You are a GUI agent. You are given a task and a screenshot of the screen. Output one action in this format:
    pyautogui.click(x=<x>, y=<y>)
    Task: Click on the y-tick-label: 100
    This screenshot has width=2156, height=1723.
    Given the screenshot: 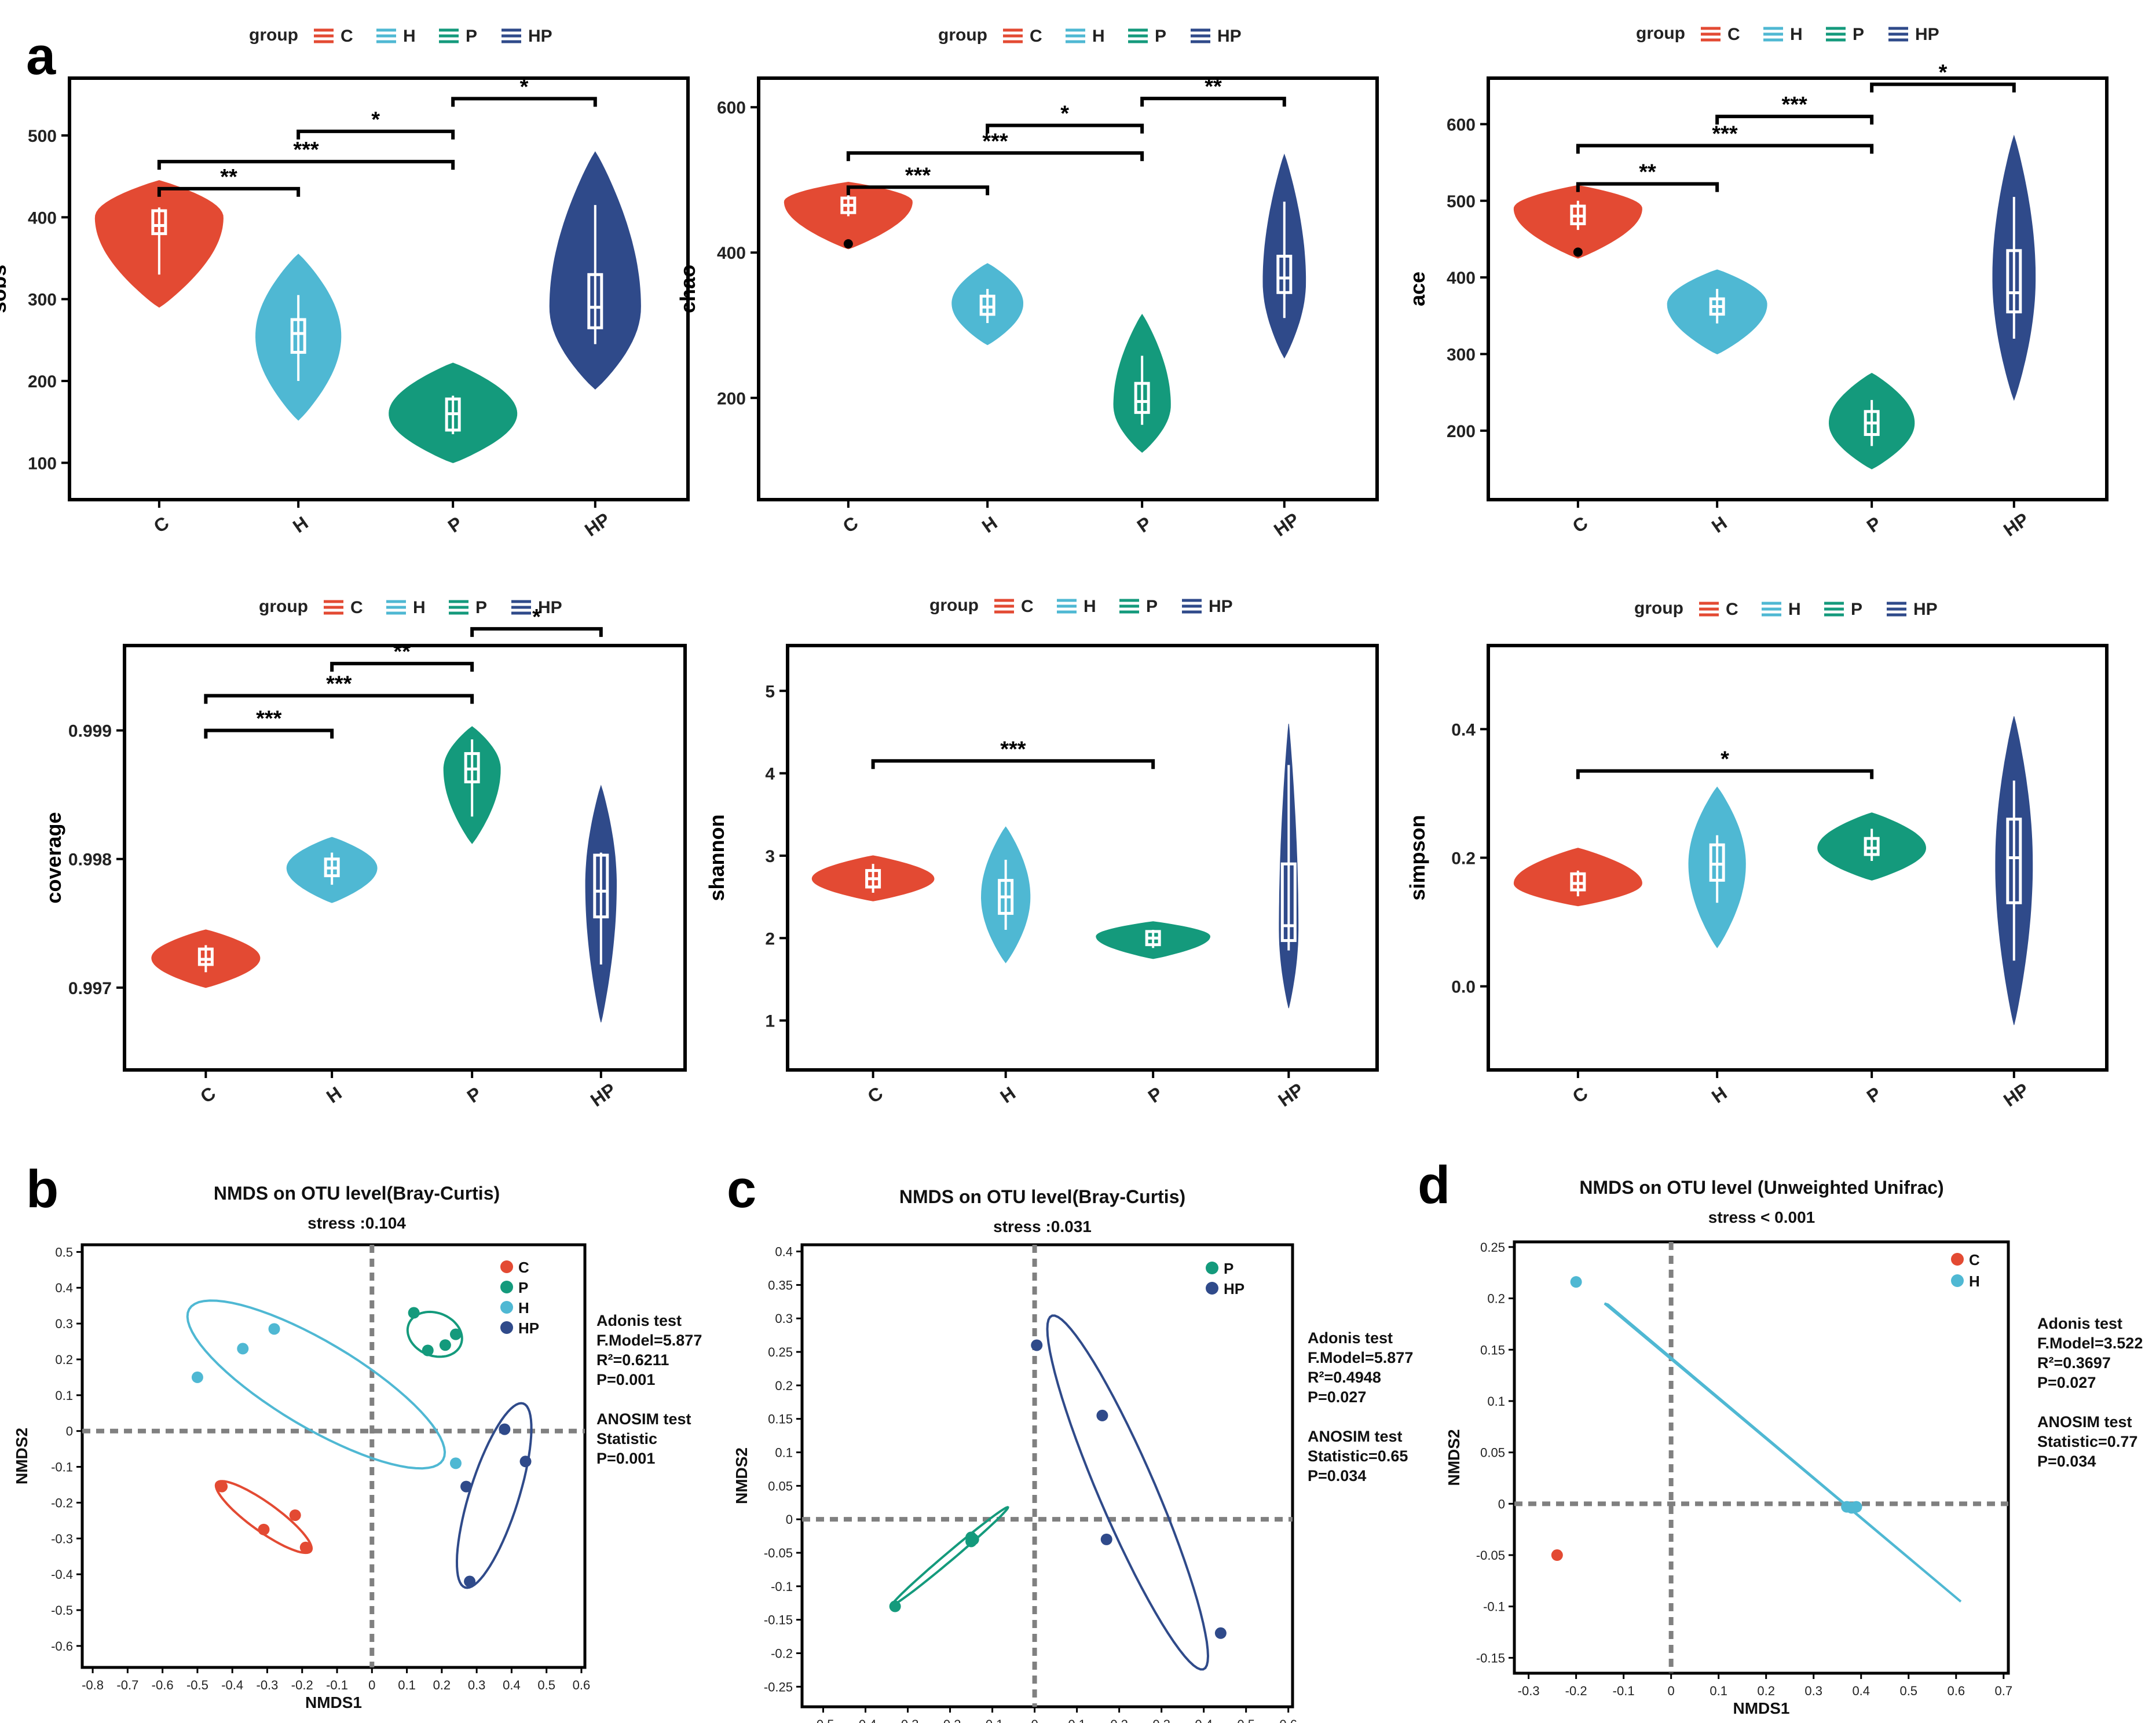 What is the action you would take?
    pyautogui.click(x=43, y=463)
    